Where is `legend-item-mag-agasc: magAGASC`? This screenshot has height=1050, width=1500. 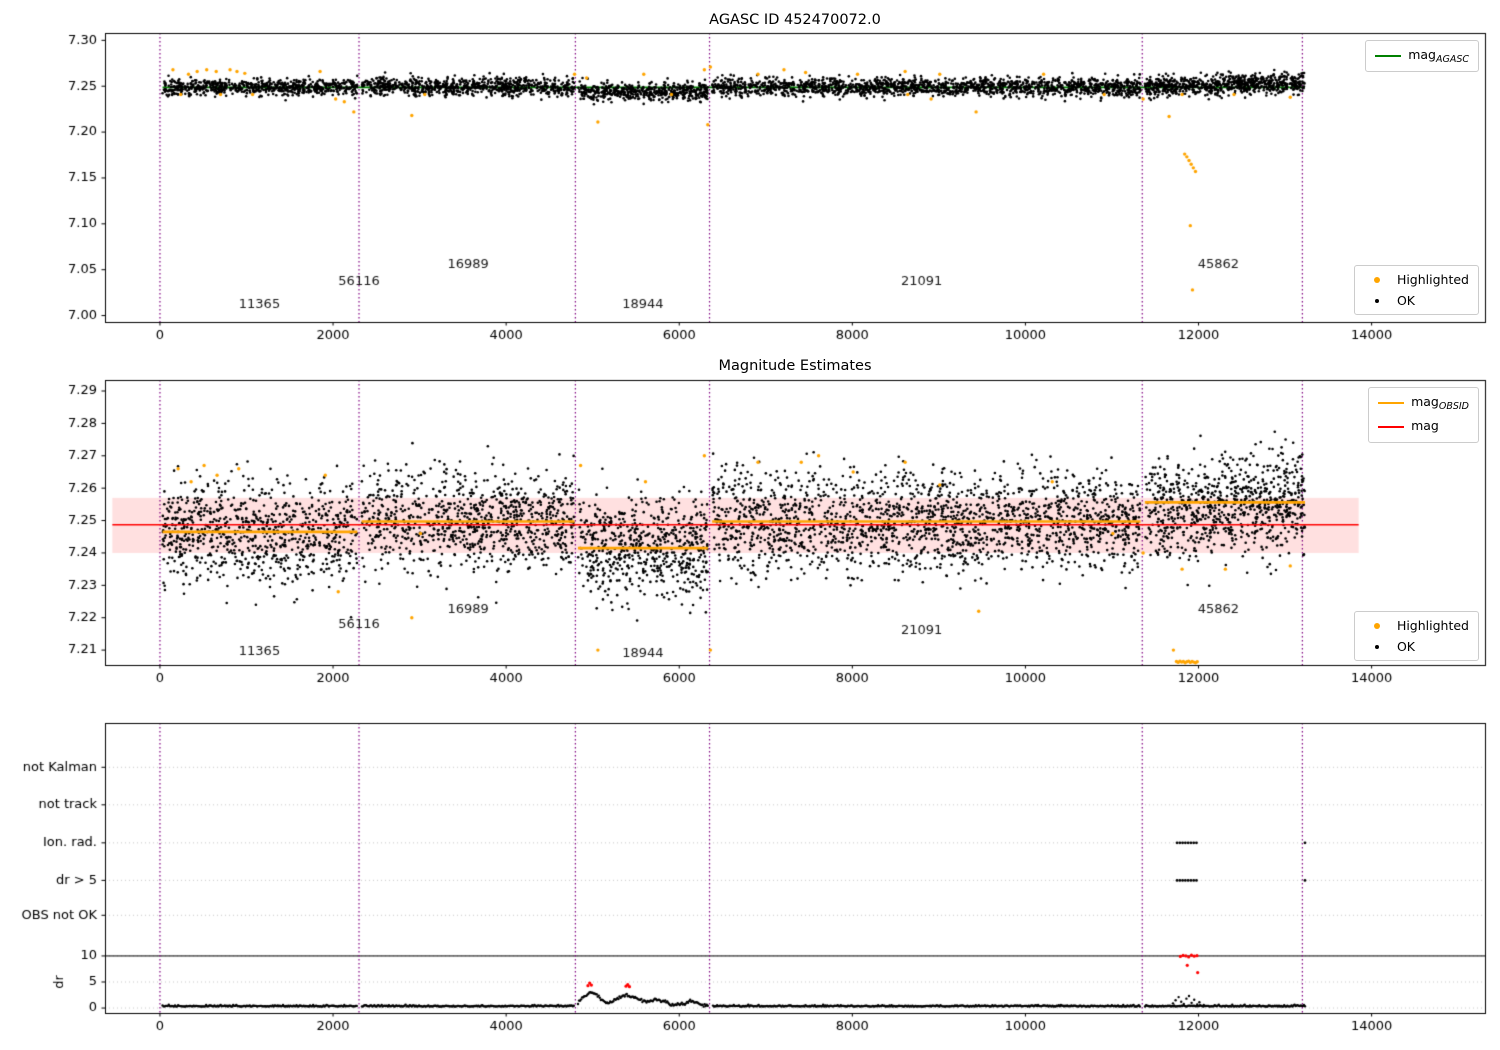
legend-item-mag-agasc: magAGASC is located at coordinates (1422, 56).